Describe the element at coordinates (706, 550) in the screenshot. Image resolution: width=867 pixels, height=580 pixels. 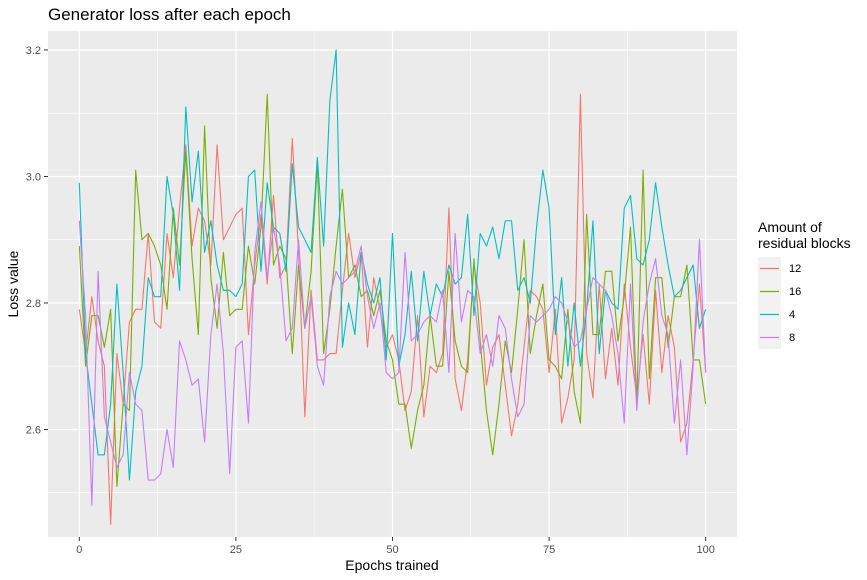
I see `x-tick-label: 100` at that location.